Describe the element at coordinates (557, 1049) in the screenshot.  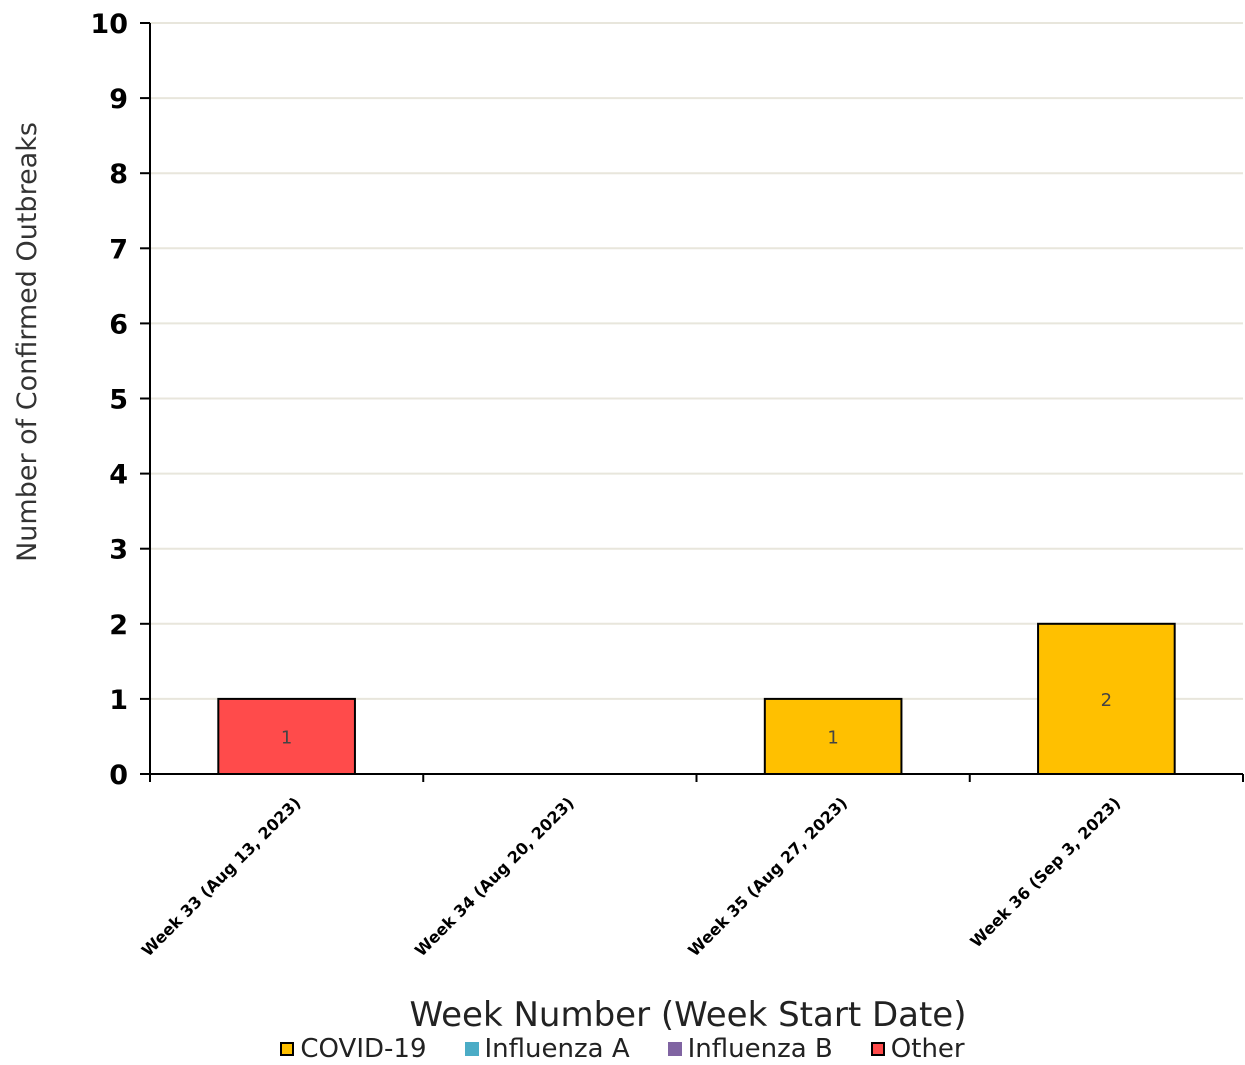
I see `legend-label: Influenza A` at that location.